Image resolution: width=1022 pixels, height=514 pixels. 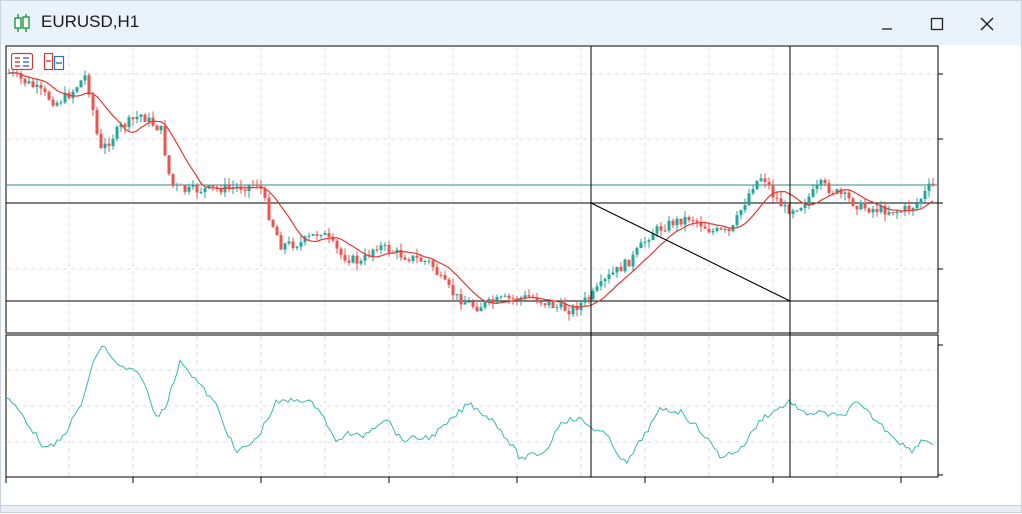 I want to click on minimize-button, so click(x=887, y=24).